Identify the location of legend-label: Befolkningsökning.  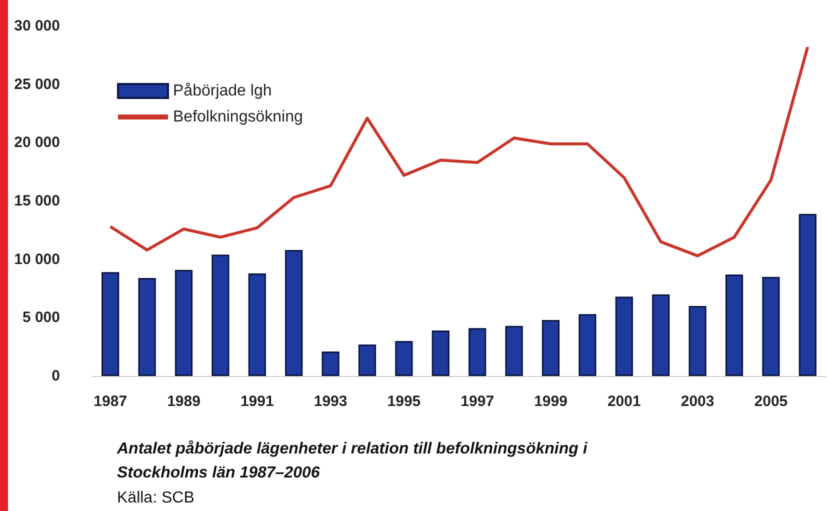
(238, 117).